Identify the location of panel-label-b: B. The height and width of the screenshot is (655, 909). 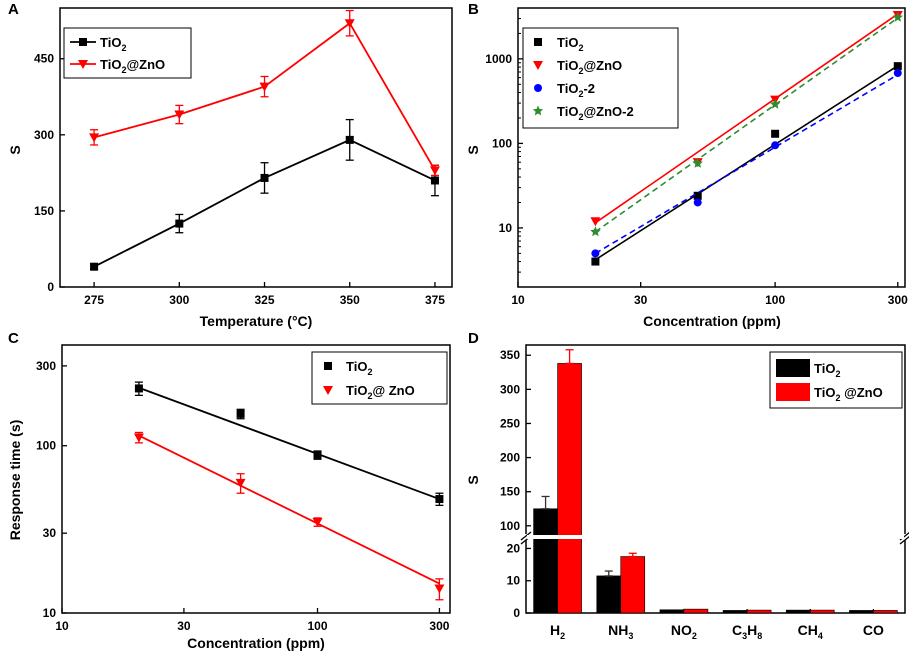
(473, 9).